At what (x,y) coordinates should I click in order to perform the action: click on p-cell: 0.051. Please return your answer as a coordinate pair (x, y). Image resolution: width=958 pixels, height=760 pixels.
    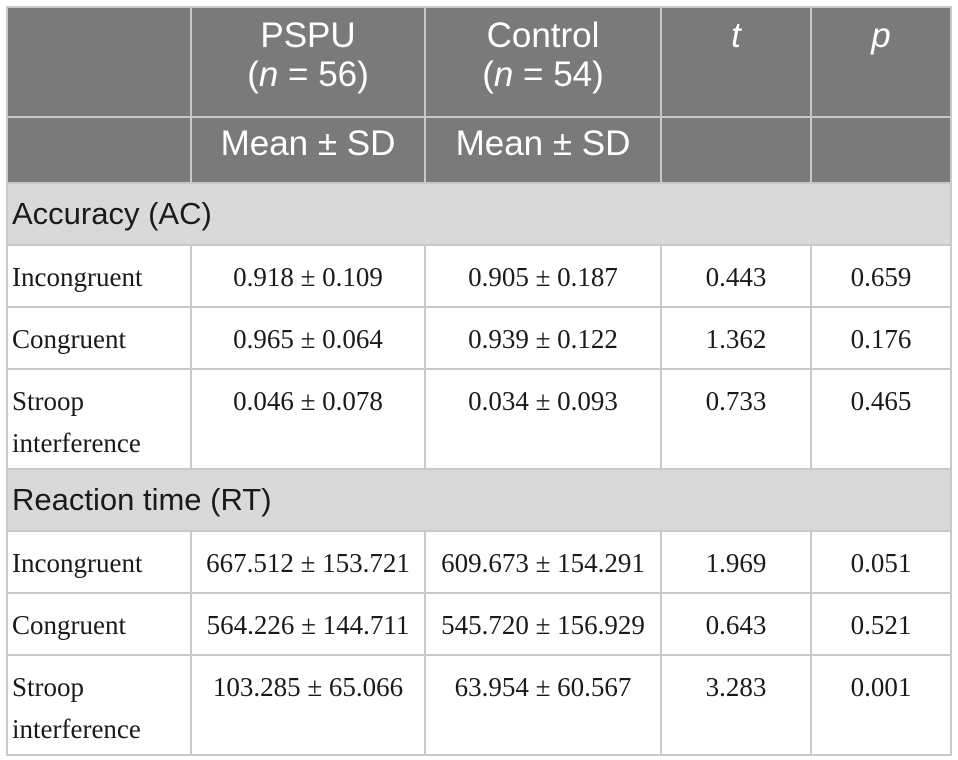
    Looking at the image, I should click on (881, 562).